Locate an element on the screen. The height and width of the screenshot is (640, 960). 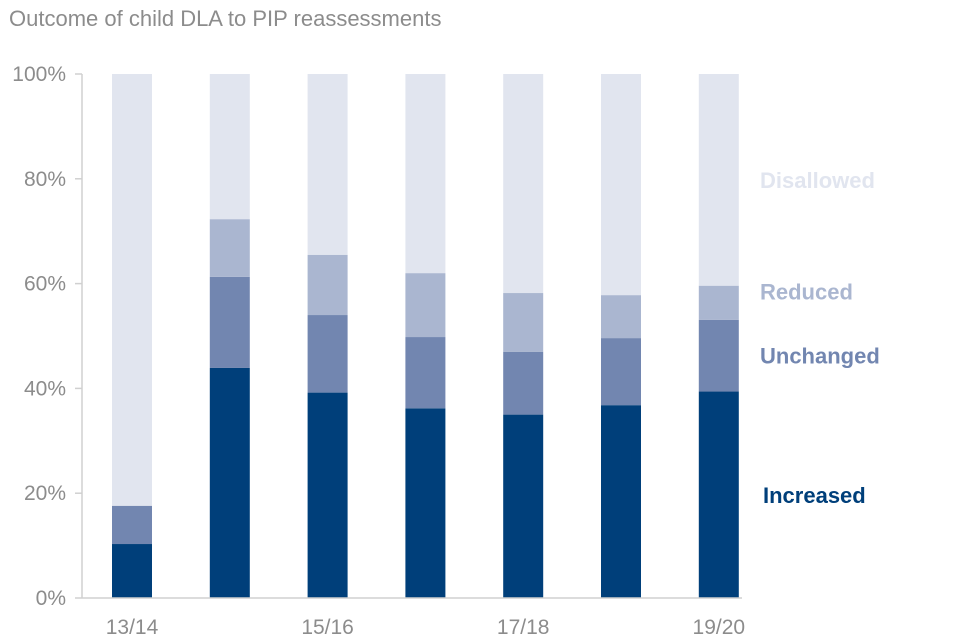
legend-increased: Increased is located at coordinates (814, 495).